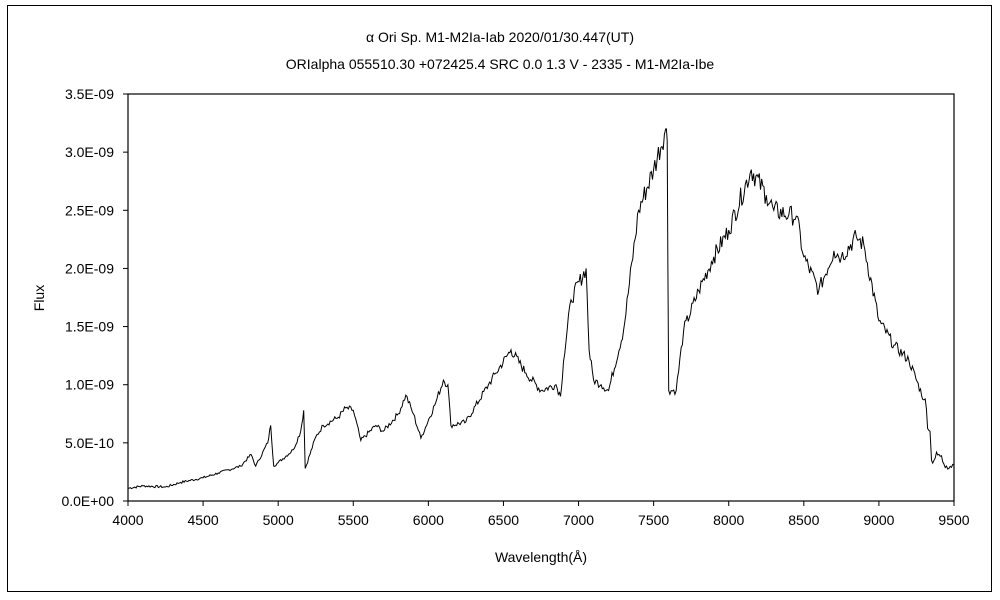 The image size is (1000, 600). Describe the element at coordinates (89, 385) in the screenshot. I see `y-tick-label: 1.0E-09` at that location.